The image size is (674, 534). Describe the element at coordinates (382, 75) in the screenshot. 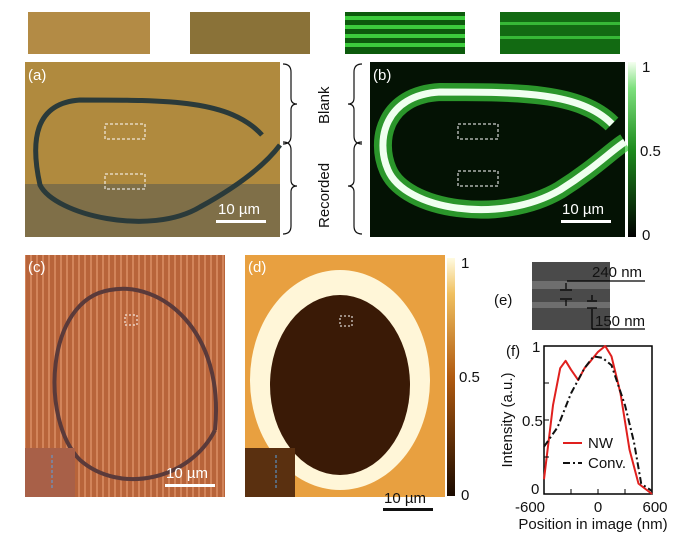

I see `panel-label-b: (b)` at that location.